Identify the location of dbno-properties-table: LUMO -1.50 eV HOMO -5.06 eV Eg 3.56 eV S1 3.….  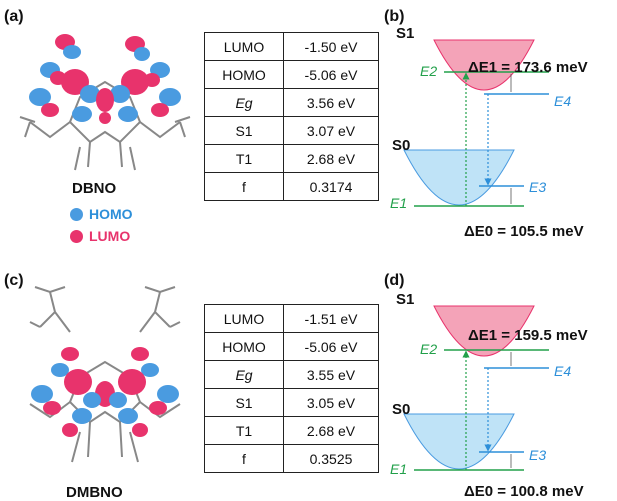
(291, 116).